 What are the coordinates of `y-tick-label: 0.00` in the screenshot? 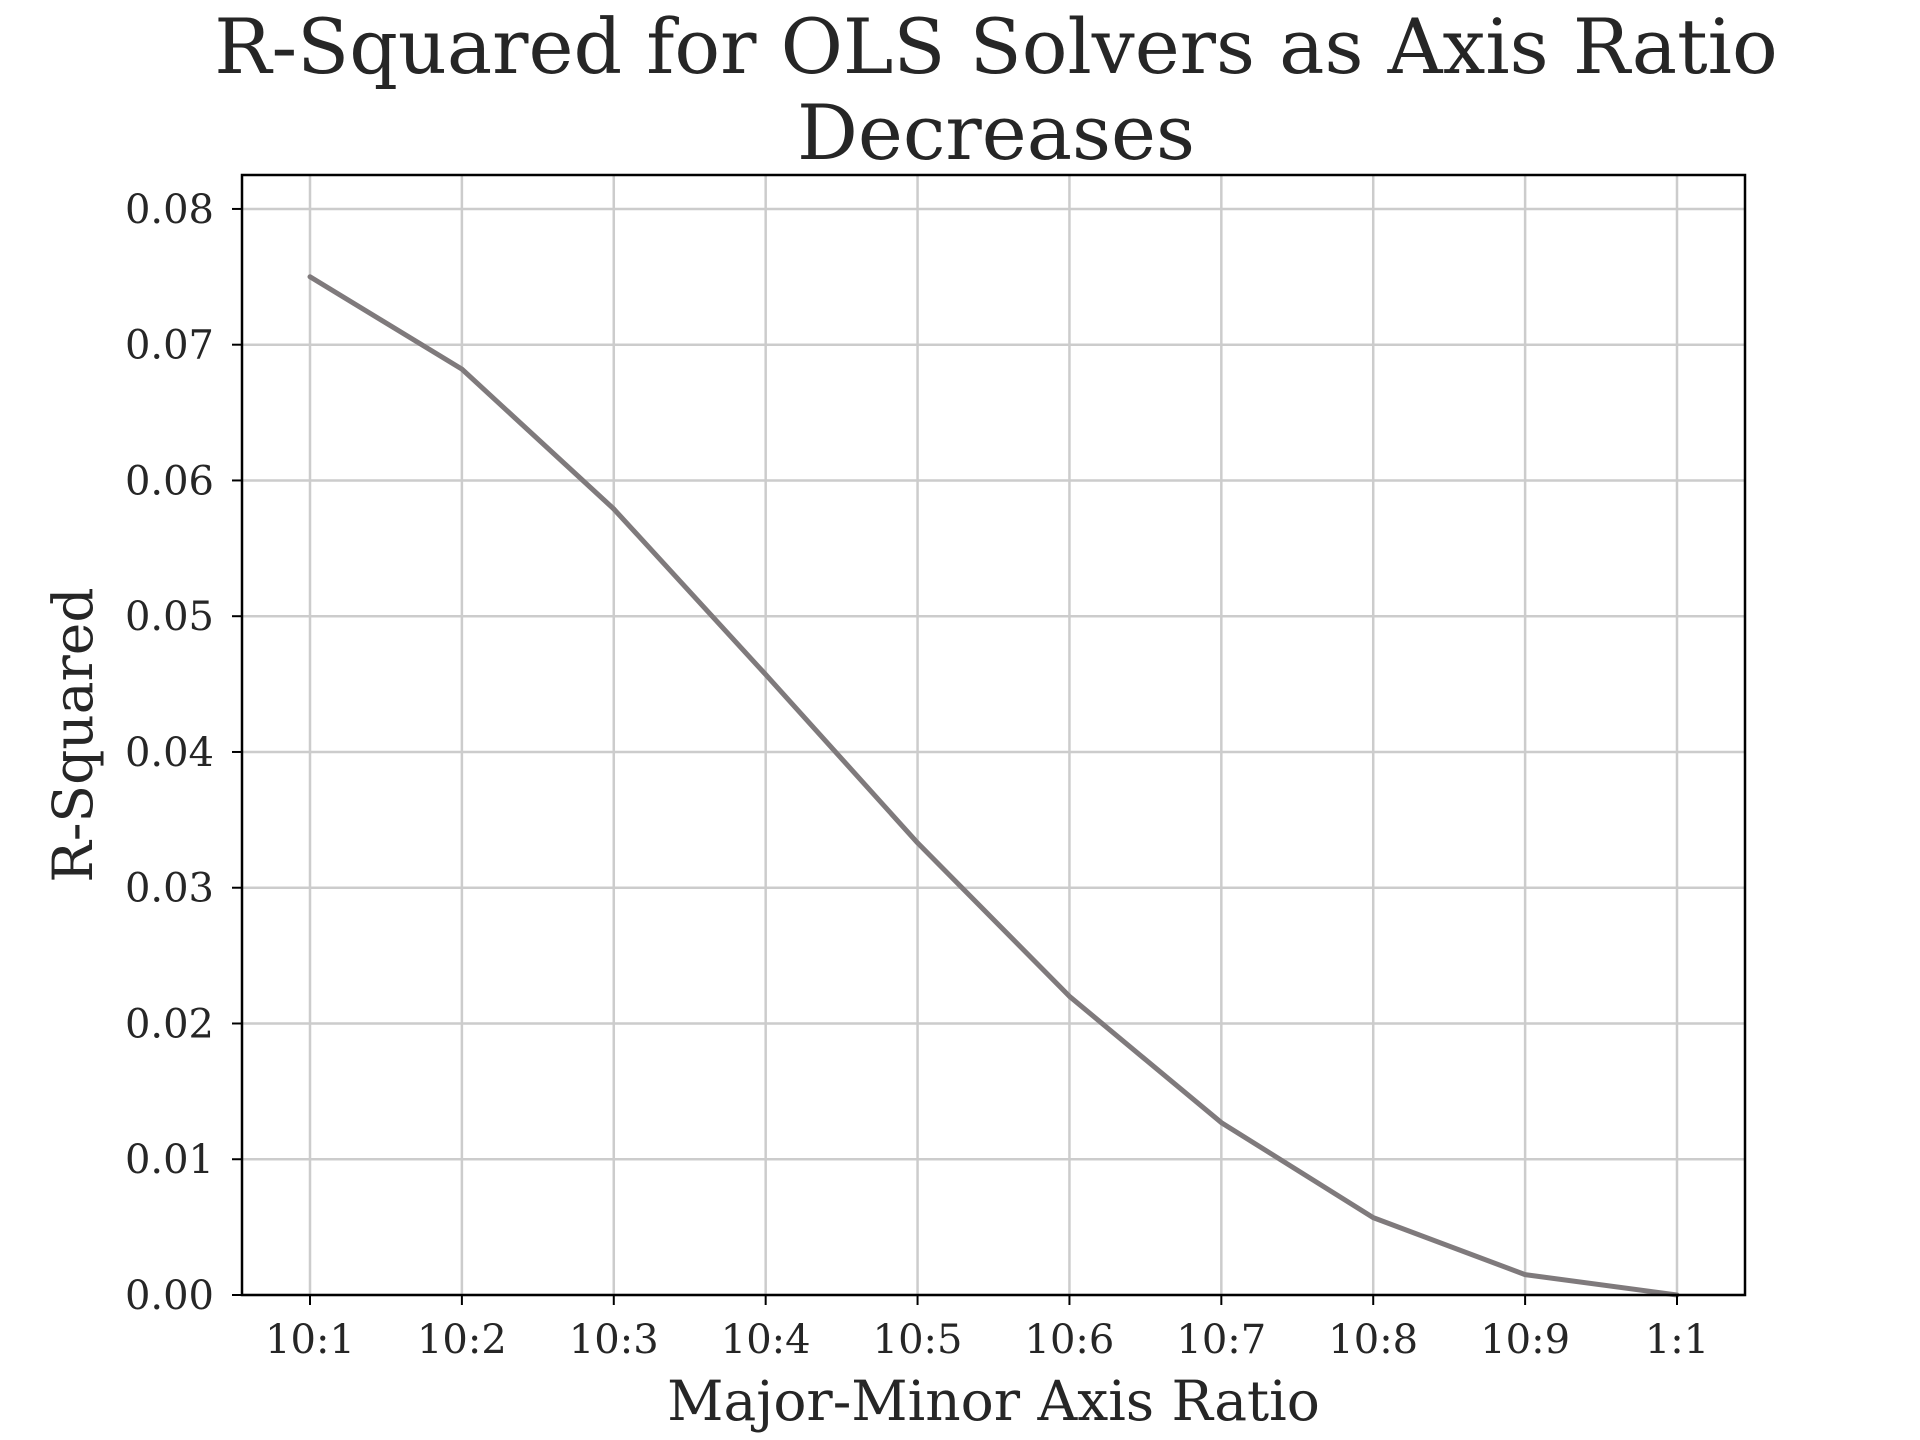 It's located at (169, 1296).